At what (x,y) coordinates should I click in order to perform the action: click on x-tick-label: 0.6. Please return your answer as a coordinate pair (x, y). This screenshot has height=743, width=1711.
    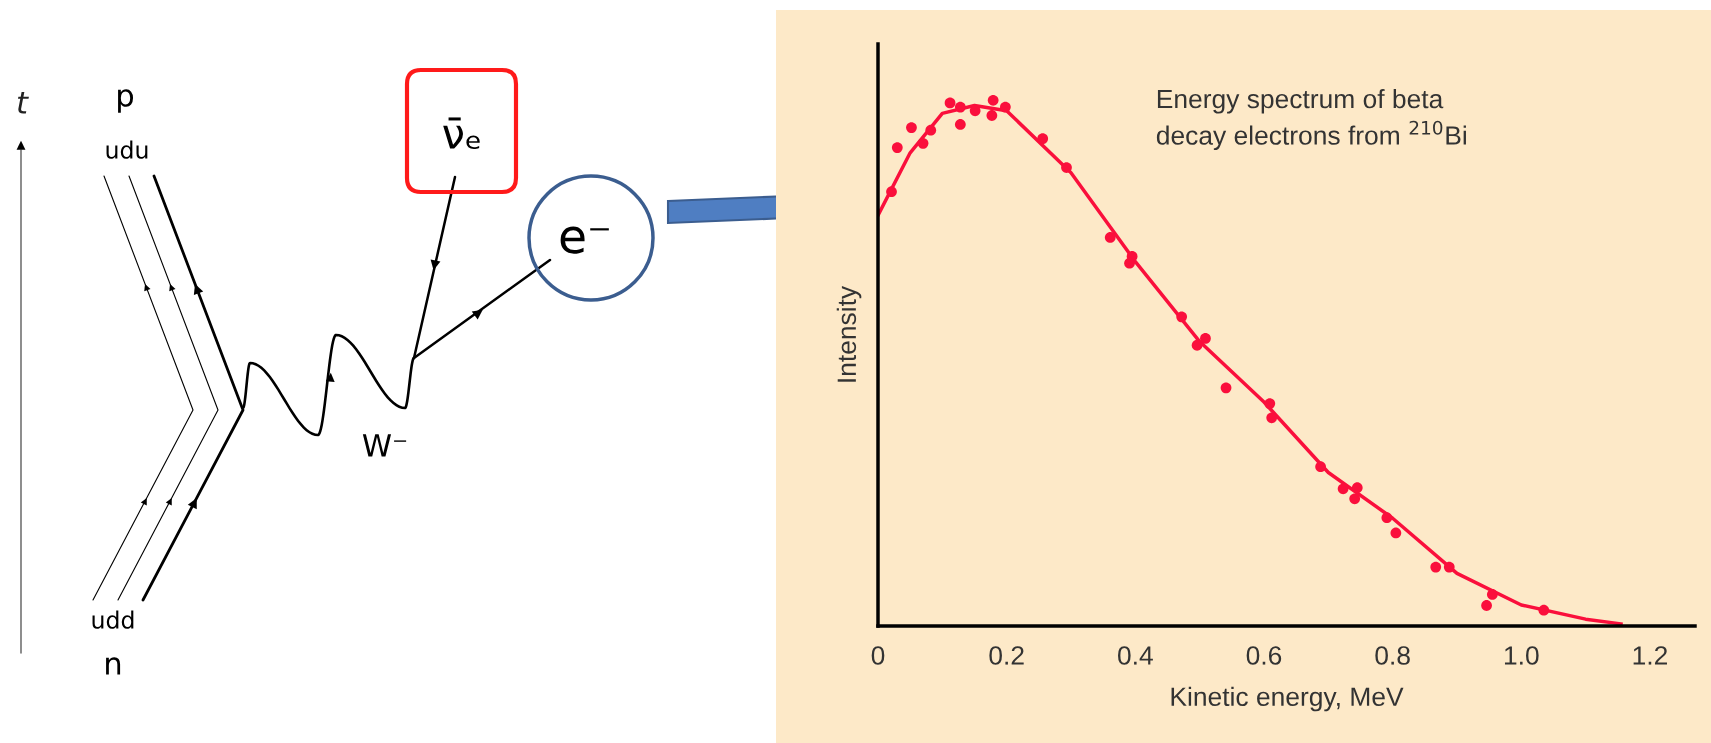
    Looking at the image, I should click on (1264, 655).